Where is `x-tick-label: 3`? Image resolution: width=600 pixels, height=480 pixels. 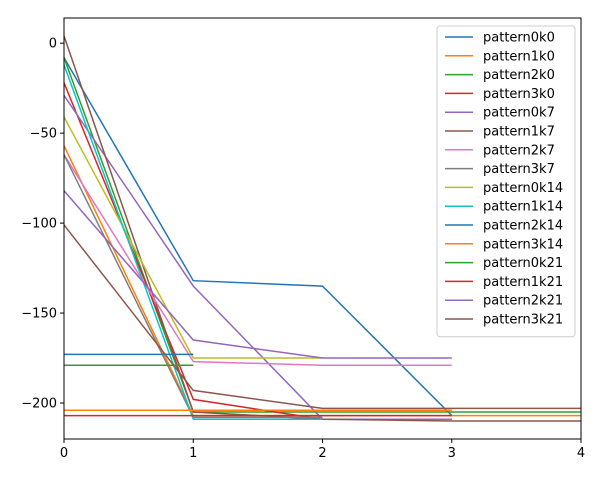 x-tick-label: 3 is located at coordinates (452, 453).